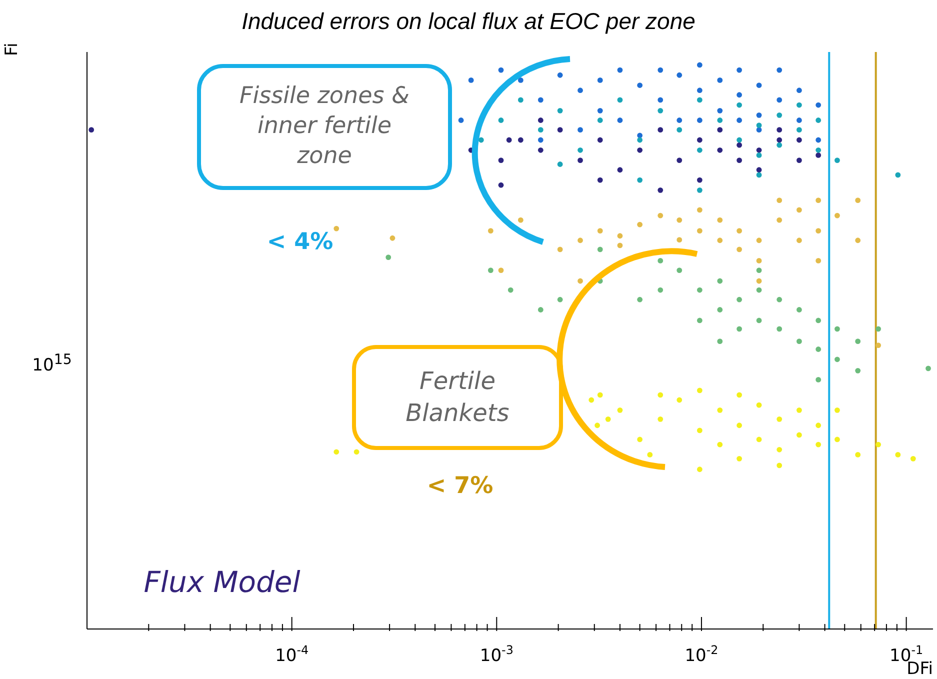 Image resolution: width=937 pixels, height=679 pixels. I want to click on annotation: < 4%, so click(300, 243).